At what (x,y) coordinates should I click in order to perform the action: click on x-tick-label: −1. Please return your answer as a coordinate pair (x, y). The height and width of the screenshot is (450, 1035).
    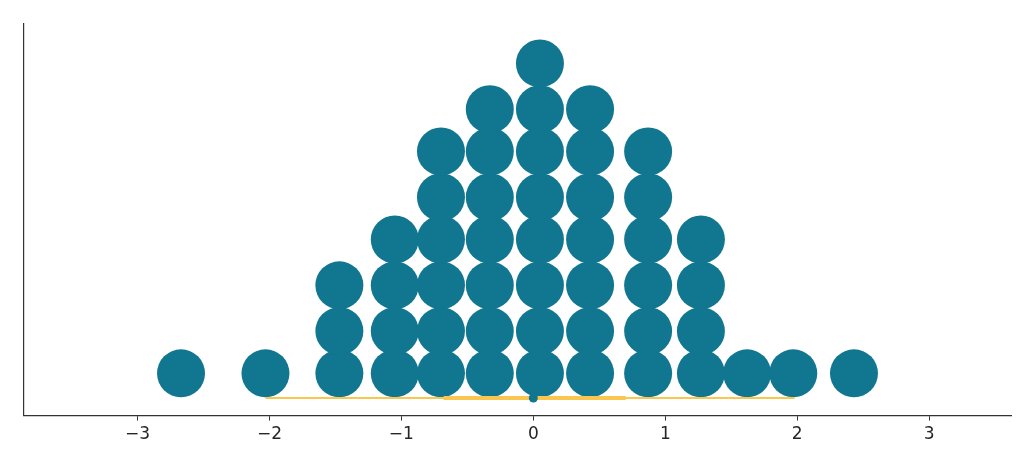
    Looking at the image, I should click on (401, 433).